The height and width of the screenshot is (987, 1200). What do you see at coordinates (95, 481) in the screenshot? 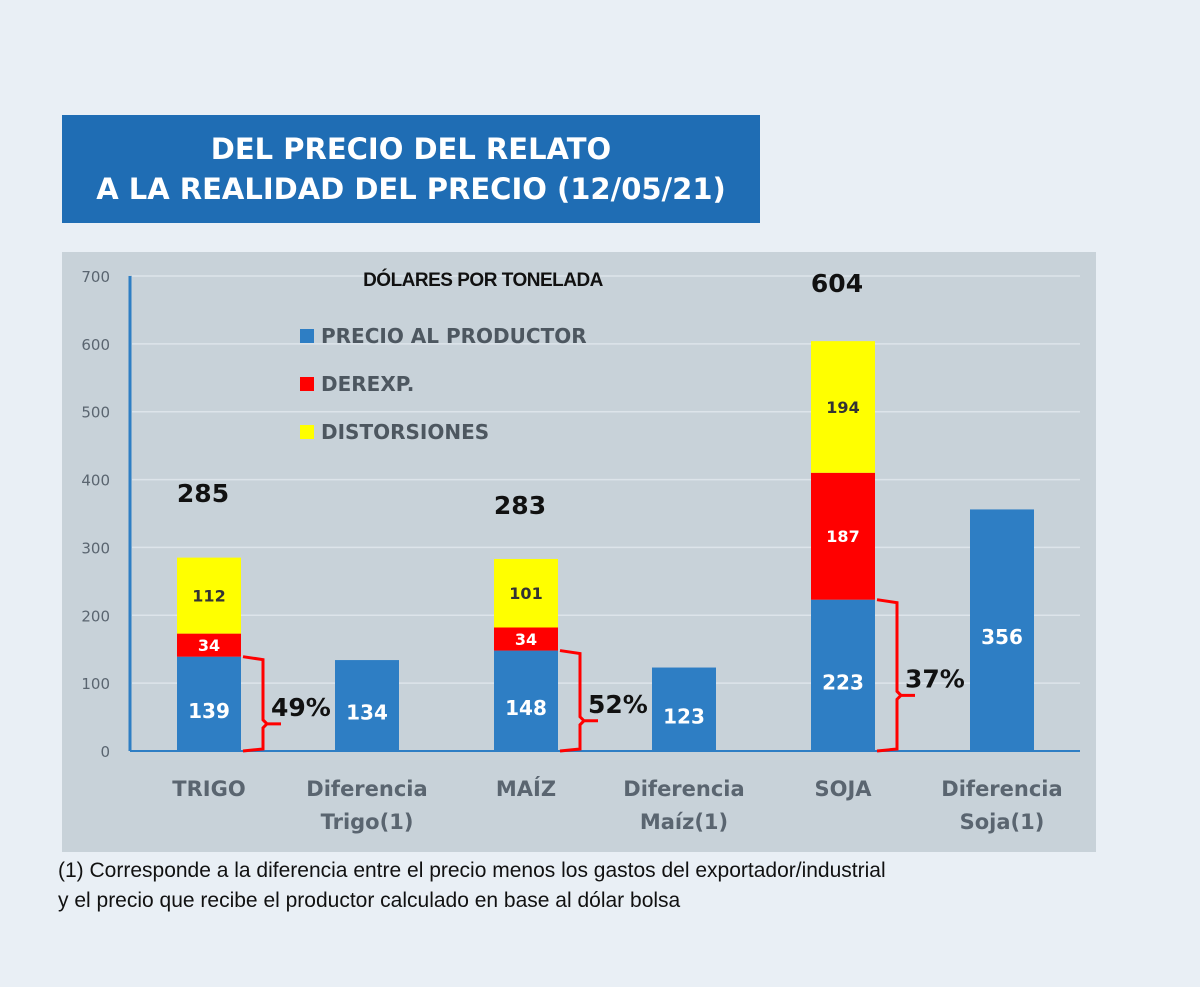
I see `y-tick-label: 400` at bounding box center [95, 481].